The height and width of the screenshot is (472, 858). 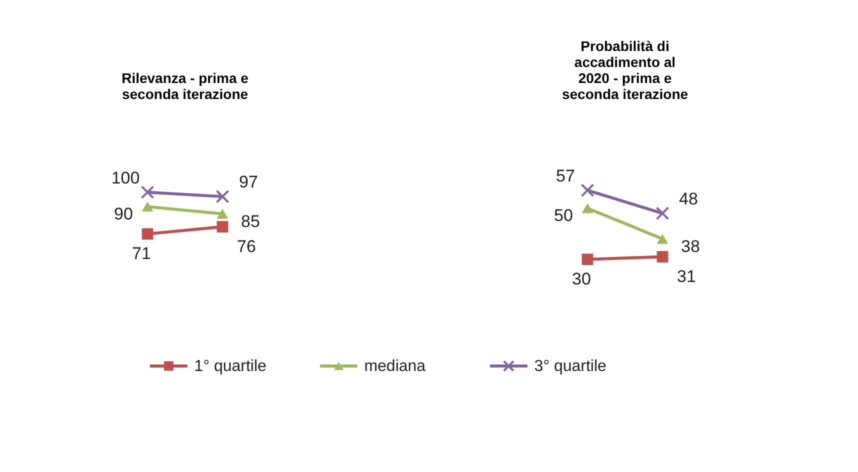 I want to click on data-label: 85, so click(x=250, y=221).